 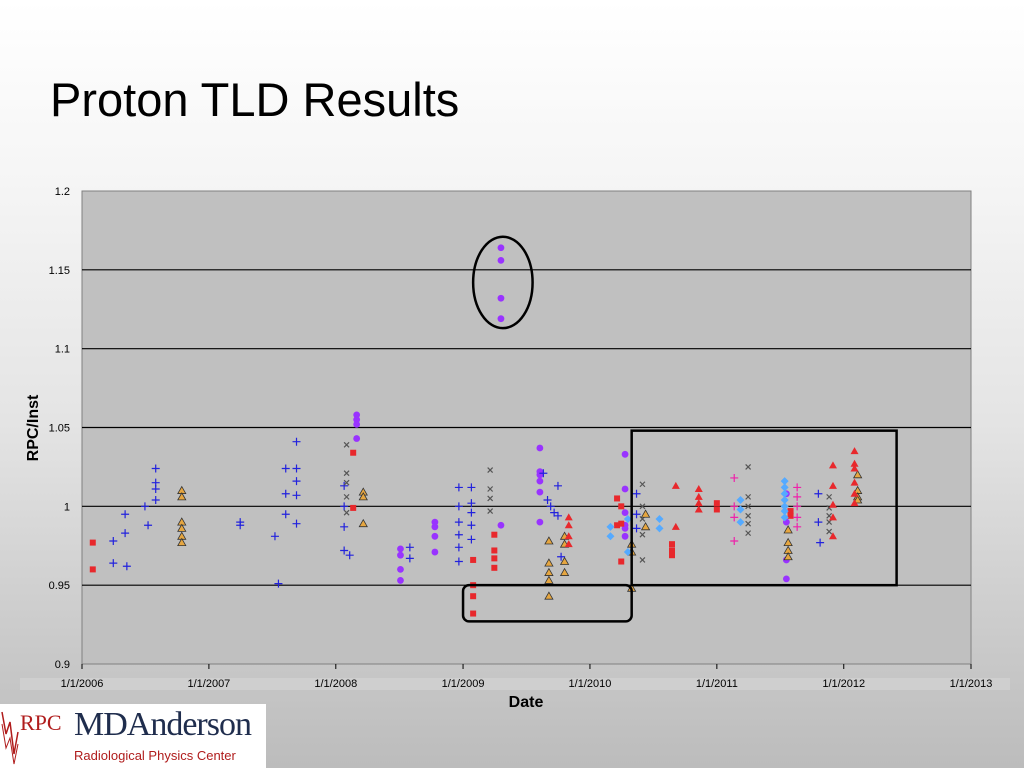 What do you see at coordinates (463, 684) in the screenshot?
I see `x-tick-label: 1/1/2009` at bounding box center [463, 684].